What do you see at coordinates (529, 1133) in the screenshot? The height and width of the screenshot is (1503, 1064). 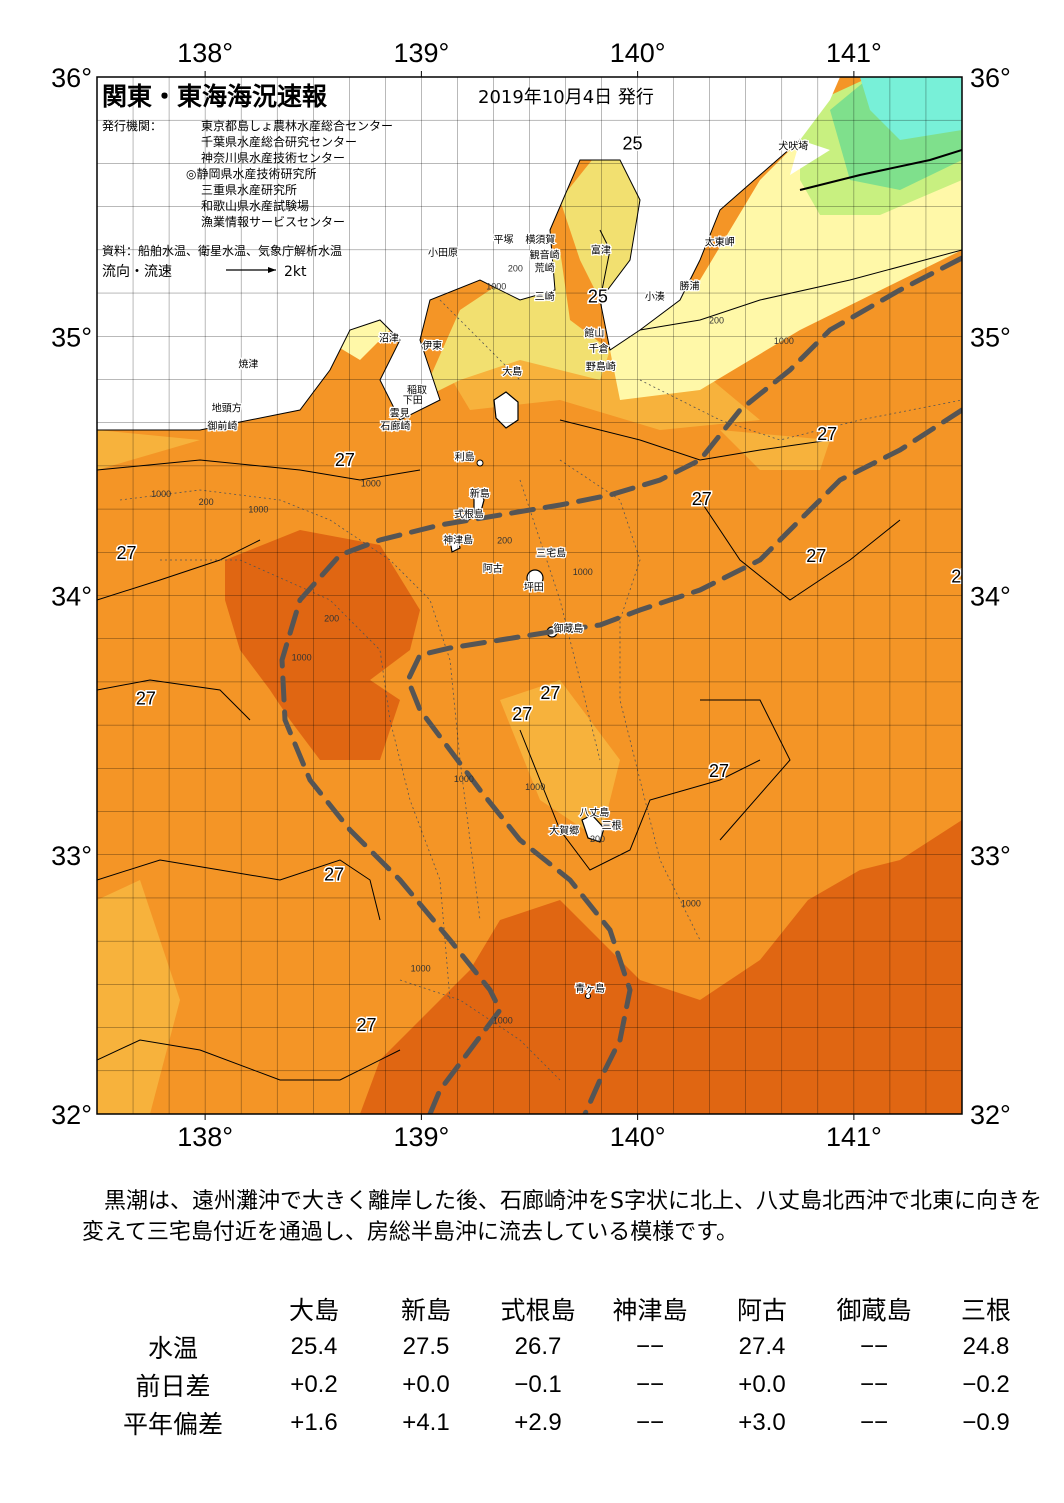 I see `longitude-ticks-bottom: 138° 139° 140° 141°` at bounding box center [529, 1133].